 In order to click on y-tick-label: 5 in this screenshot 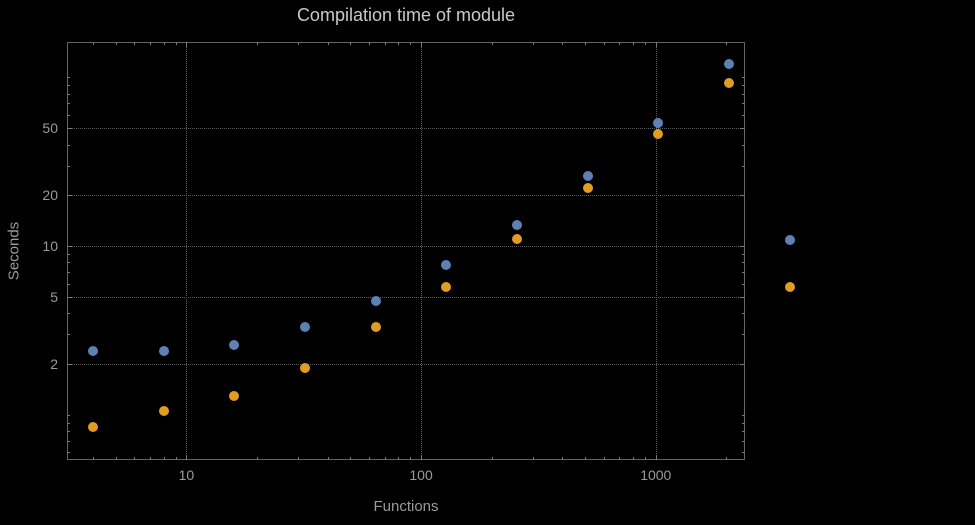, I will do `click(54, 296)`.